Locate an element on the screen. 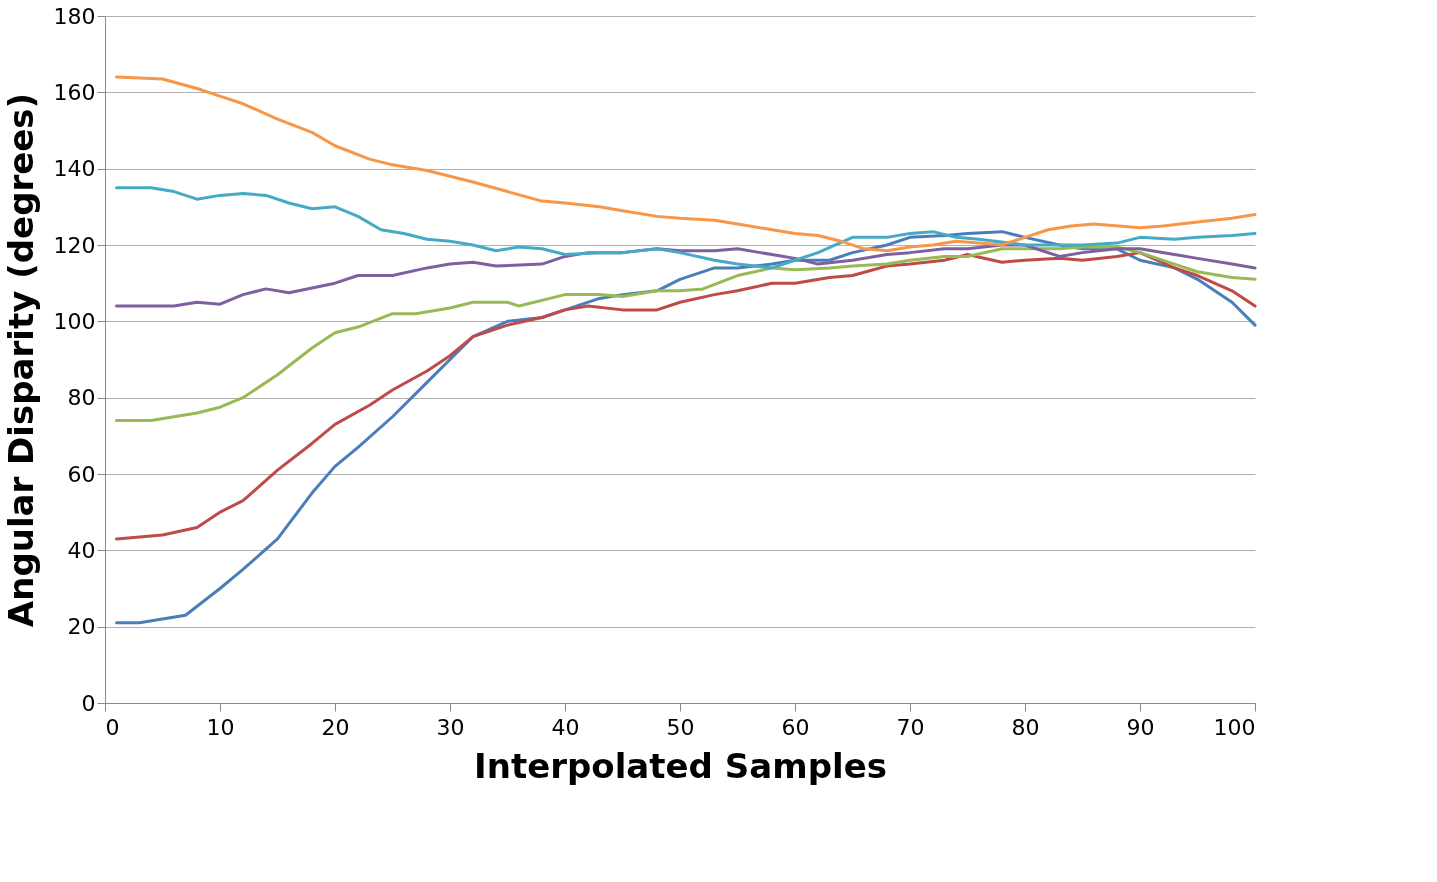  x-tick-label: 50 is located at coordinates (680, 727).